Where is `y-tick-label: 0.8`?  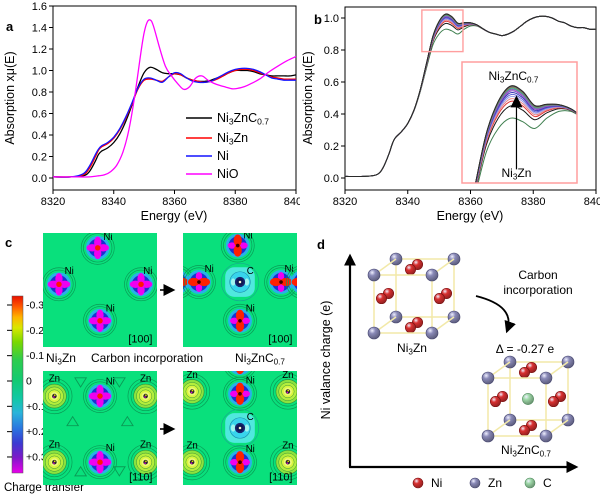
y-tick-label: 0.8 is located at coordinates (331, 51).